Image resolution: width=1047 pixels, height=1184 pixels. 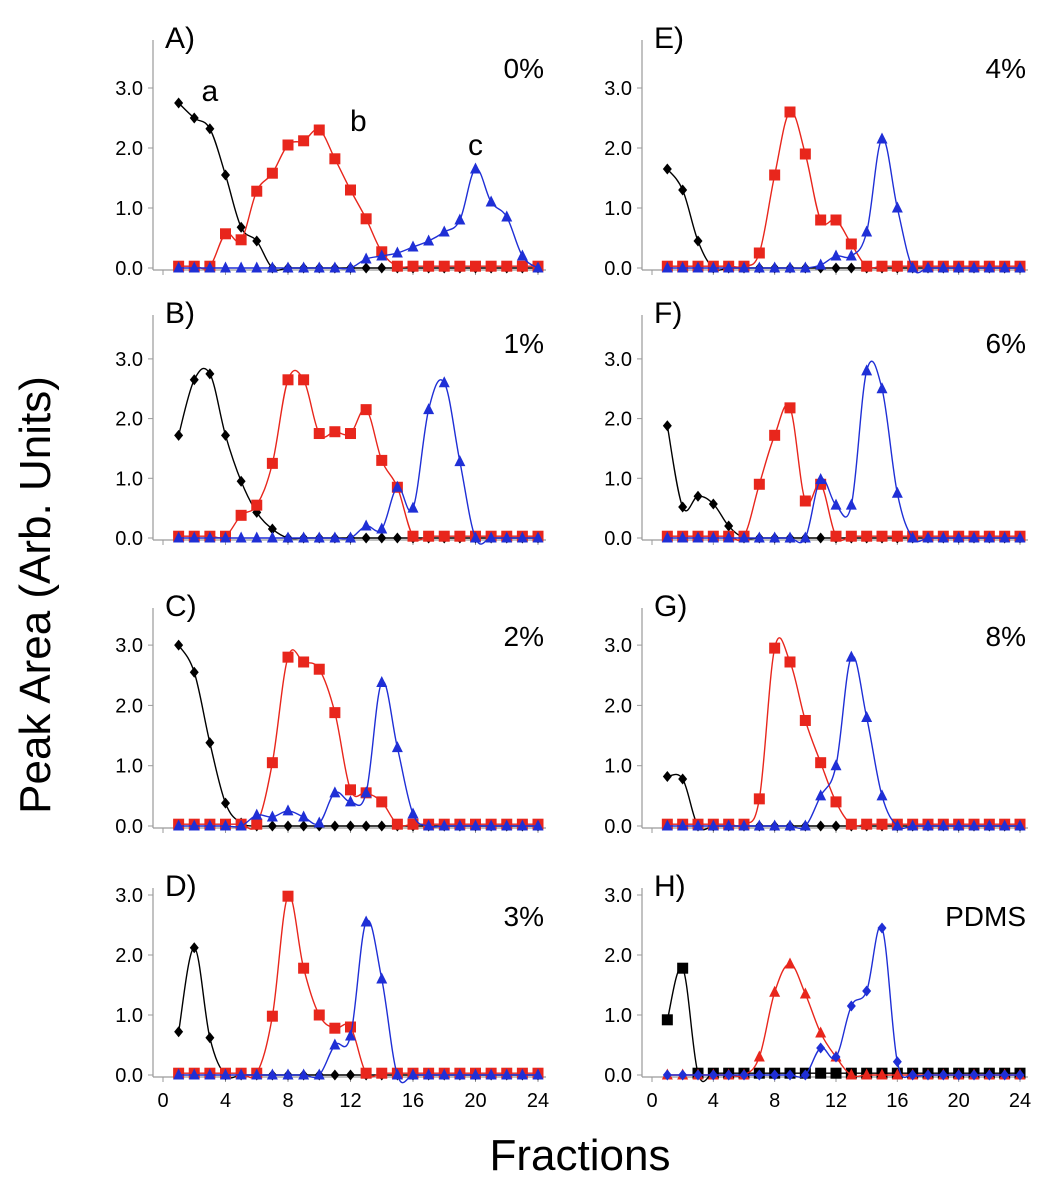 I want to click on panel-condition: 4%, so click(x=1006, y=68).